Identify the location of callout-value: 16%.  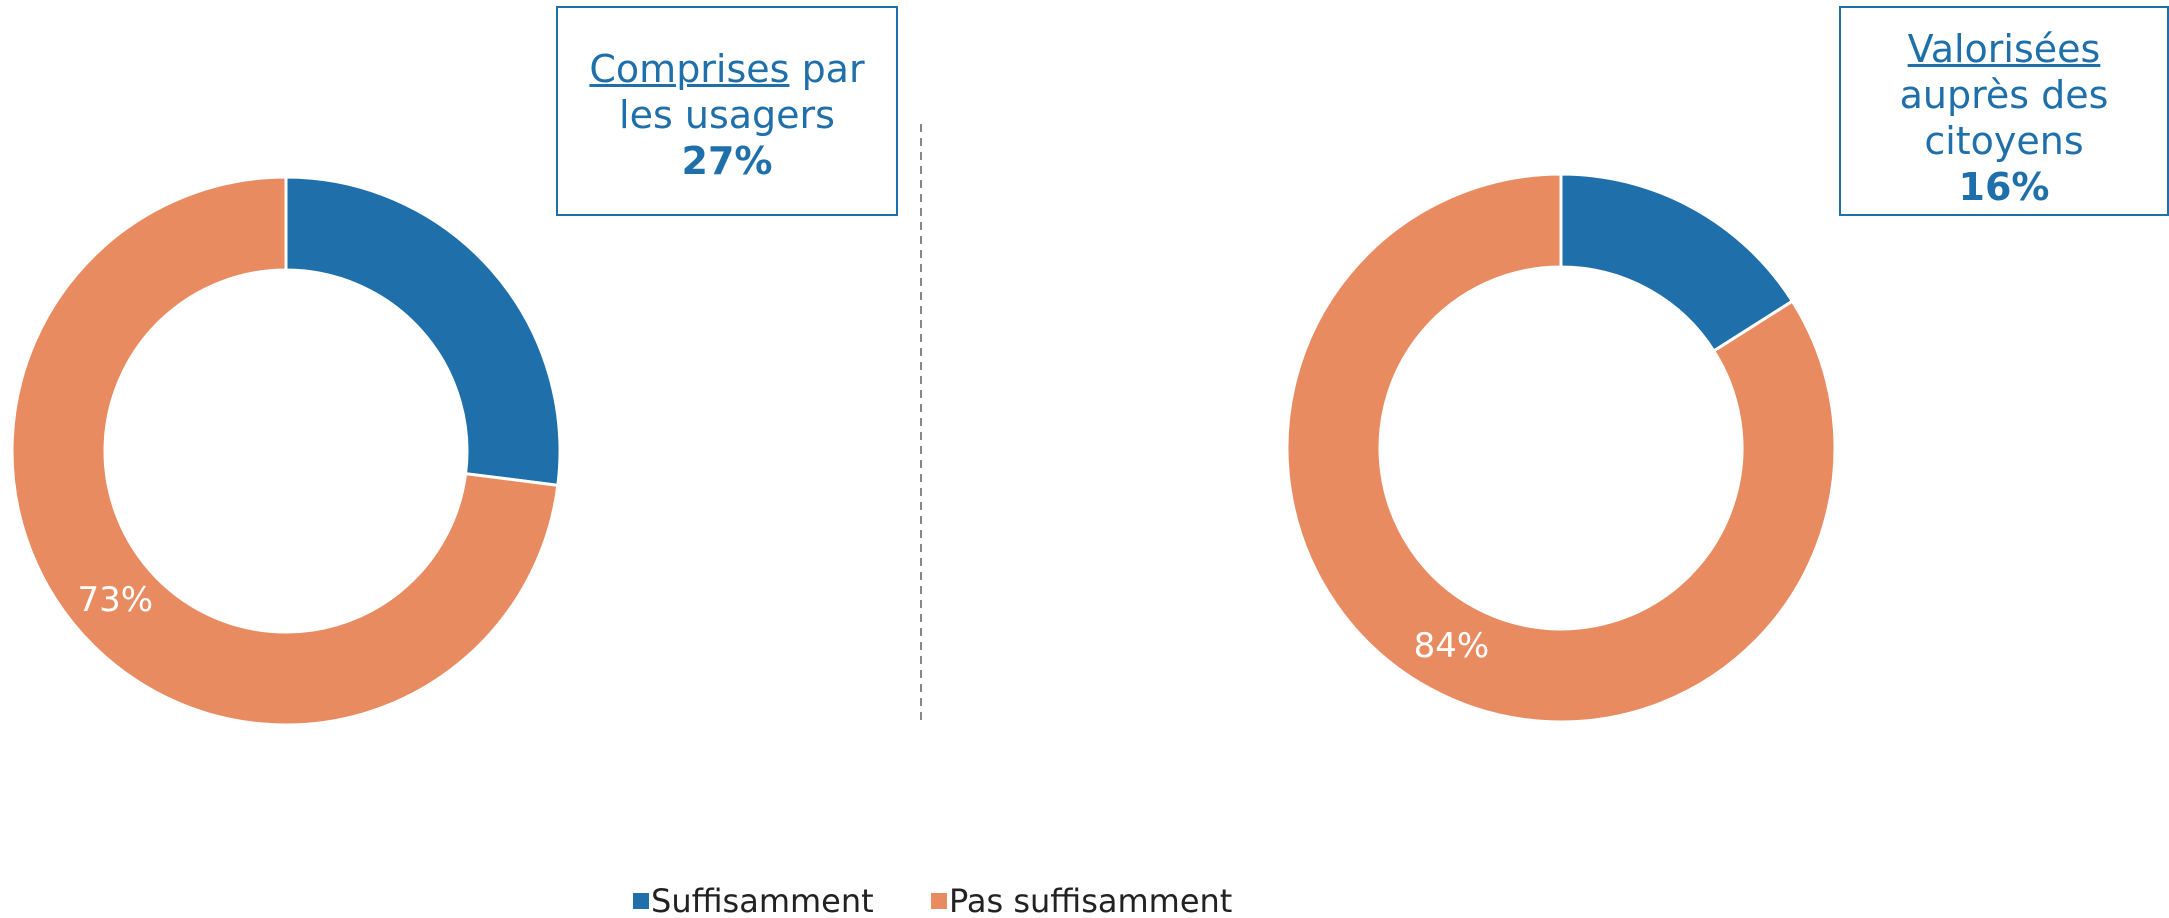
(2004, 187).